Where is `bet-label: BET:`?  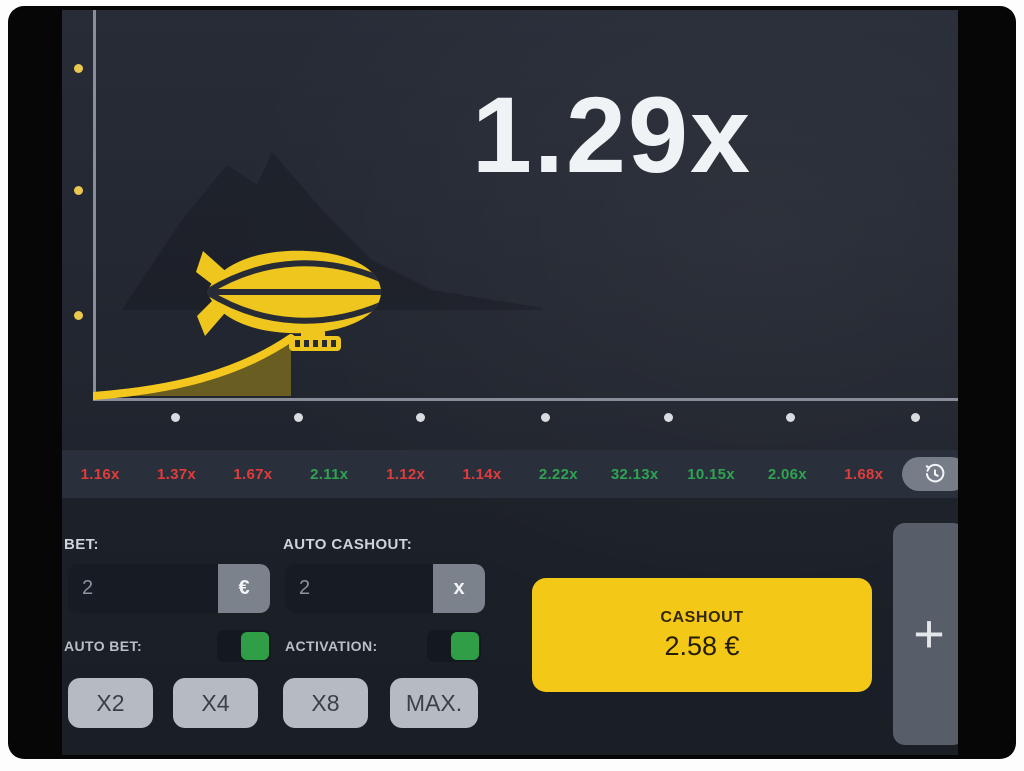 bet-label: BET: is located at coordinates (81, 544).